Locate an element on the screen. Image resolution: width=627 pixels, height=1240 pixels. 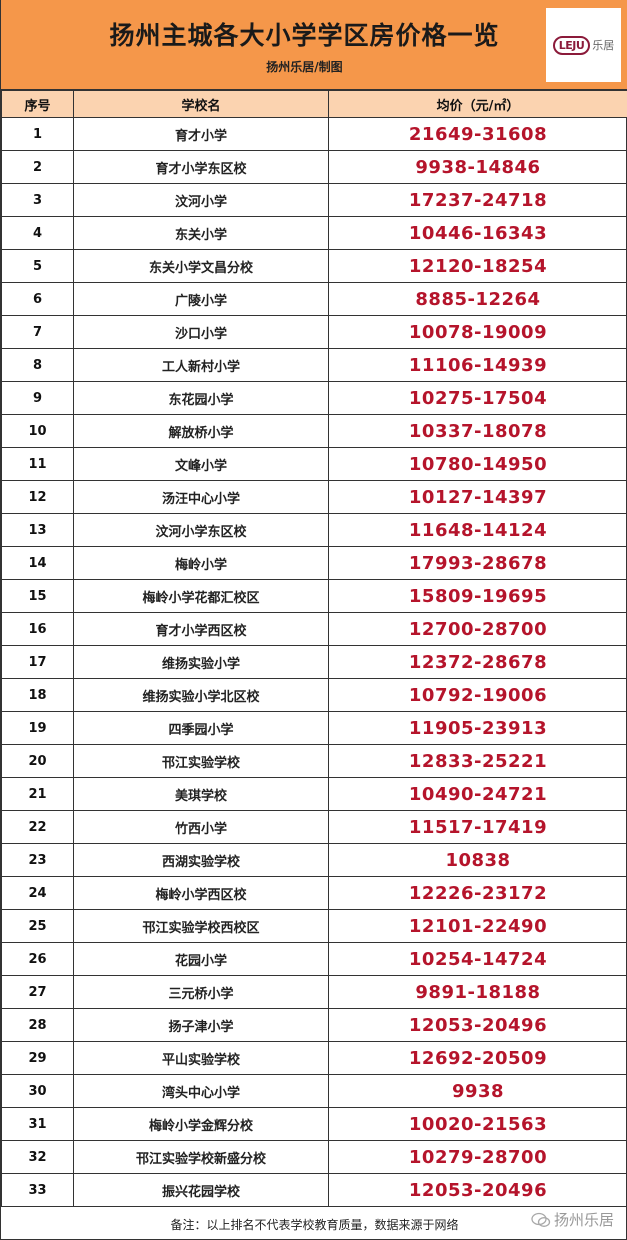
price-range: 9938-14846 is located at coordinates (477, 167).